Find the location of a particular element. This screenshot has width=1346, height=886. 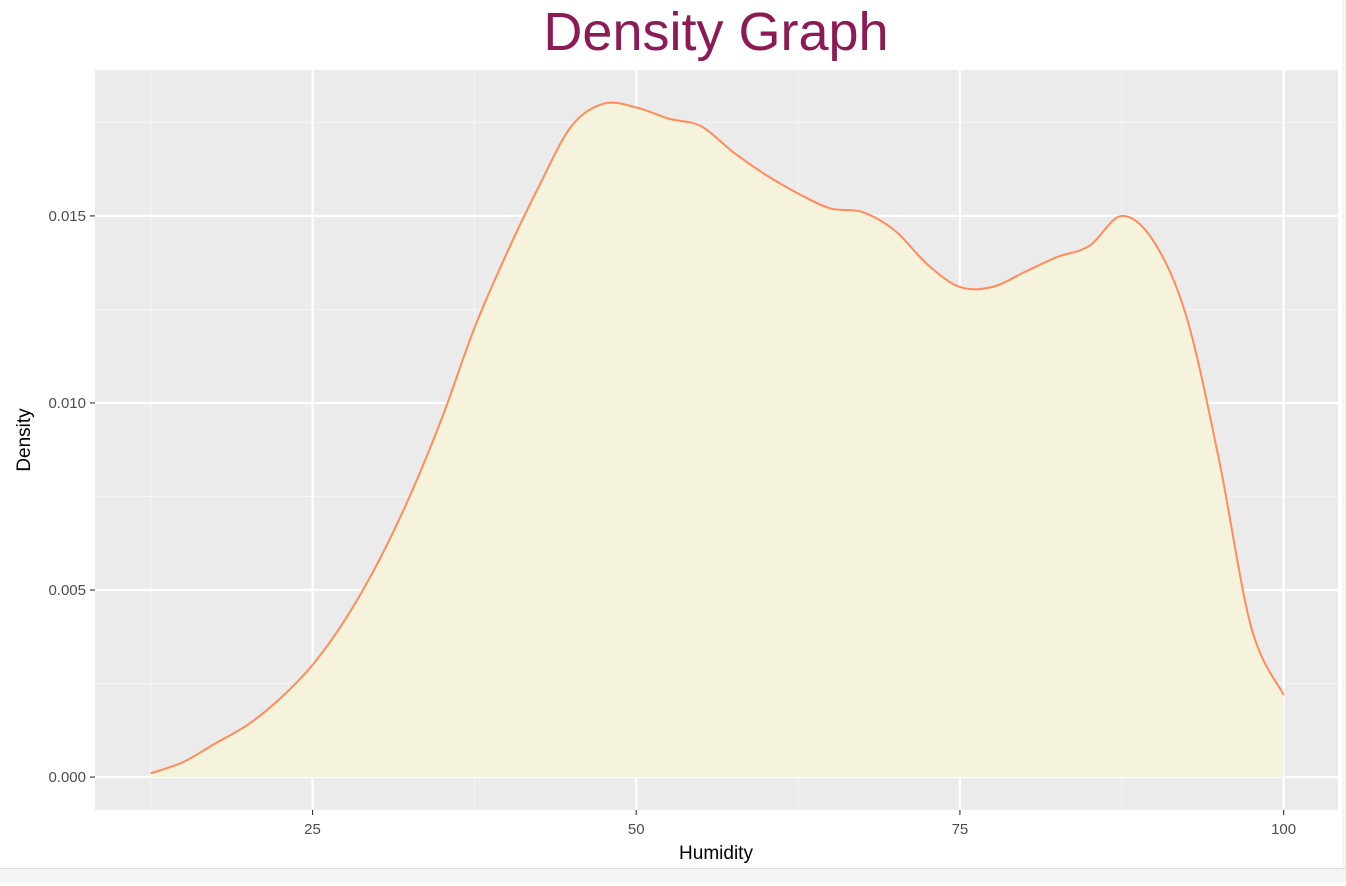

chart-title: Density Graph is located at coordinates (715, 32).